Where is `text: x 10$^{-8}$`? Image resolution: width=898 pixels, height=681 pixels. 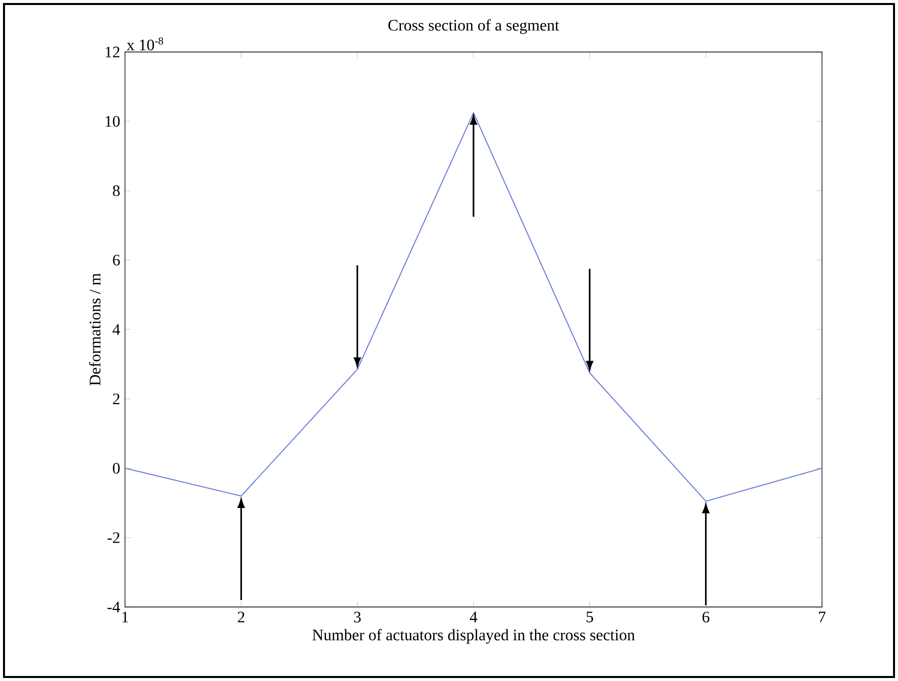 text: x 10$^{-8}$ is located at coordinates (145, 43).